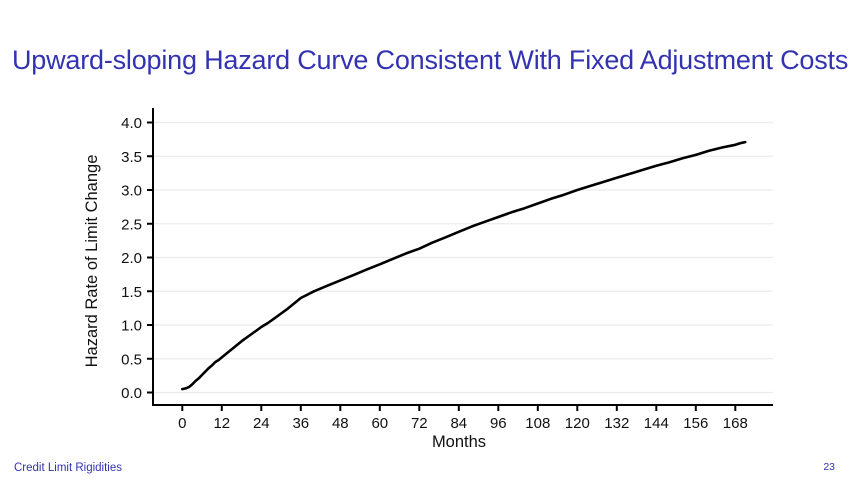 This screenshot has width=865, height=481. I want to click on x-tick-label: 168, so click(735, 423).